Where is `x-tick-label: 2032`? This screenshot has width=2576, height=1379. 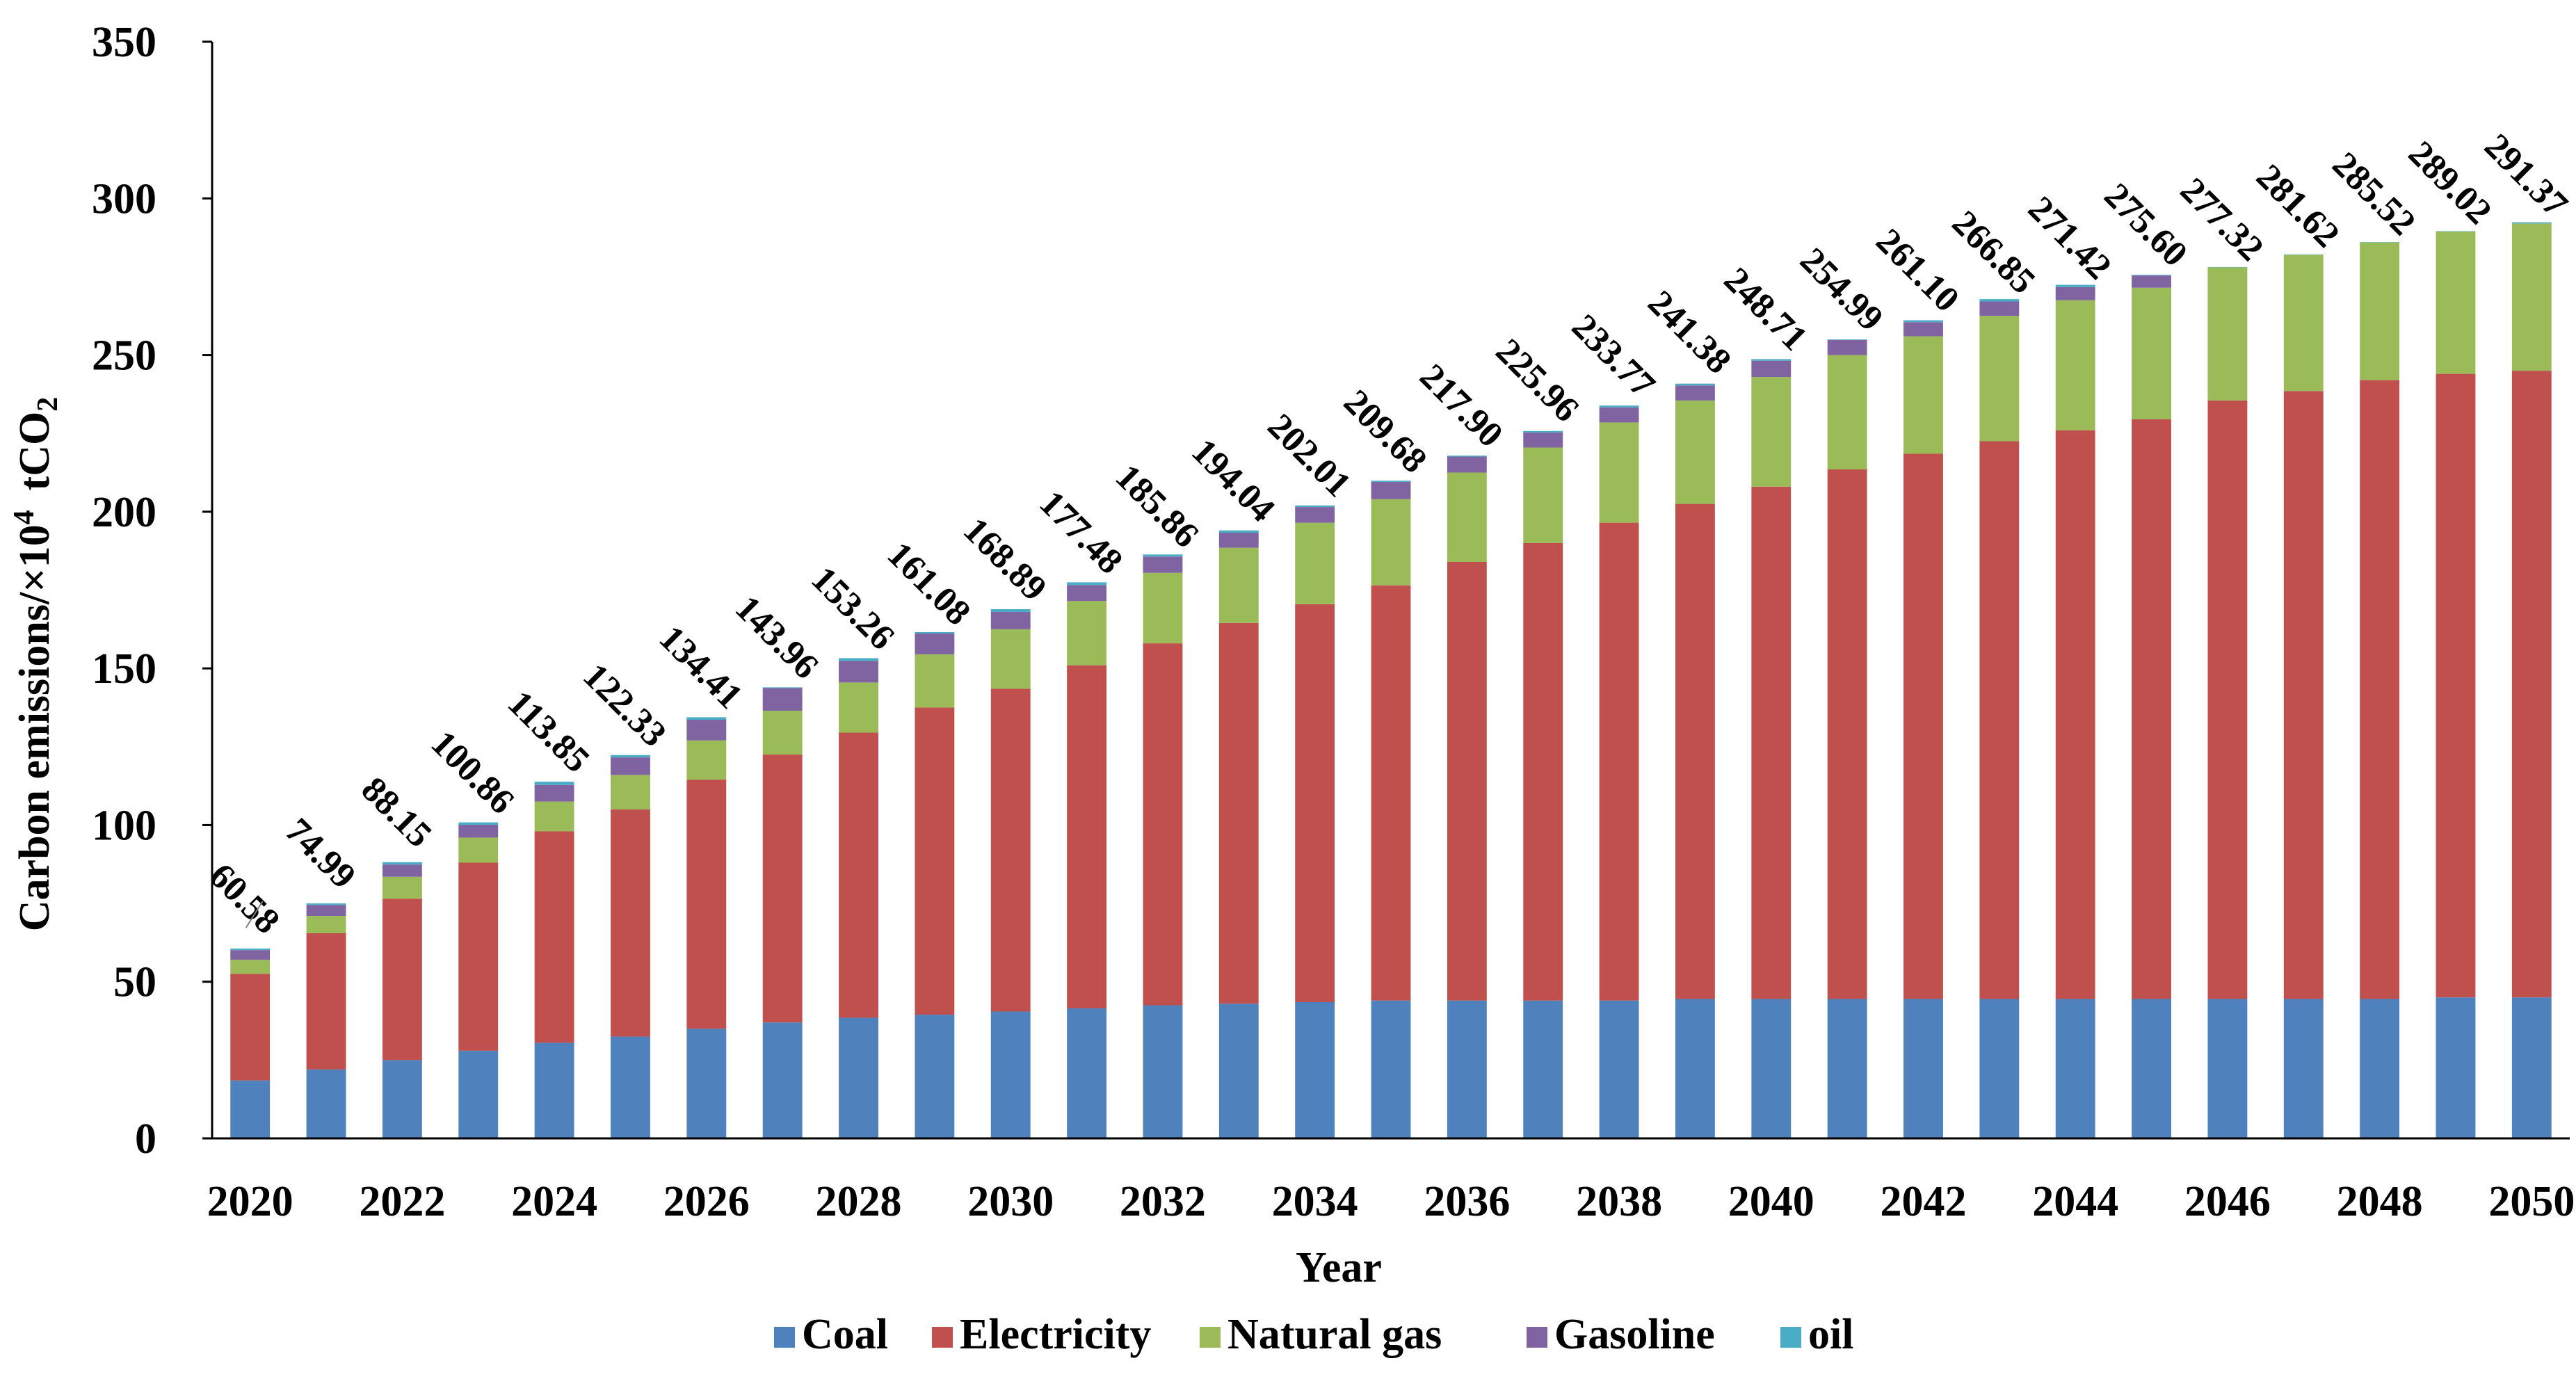
x-tick-label: 2032 is located at coordinates (1163, 1201).